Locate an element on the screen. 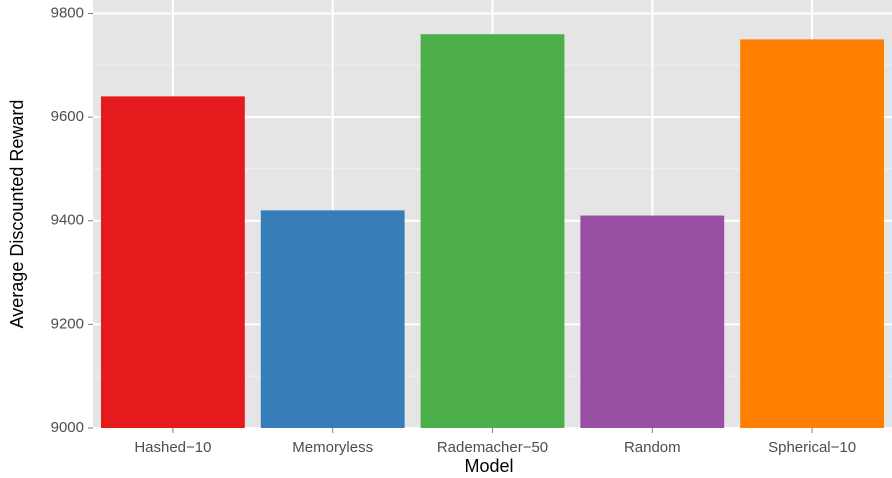  y-tick-label: 9400 is located at coordinates (67, 220).